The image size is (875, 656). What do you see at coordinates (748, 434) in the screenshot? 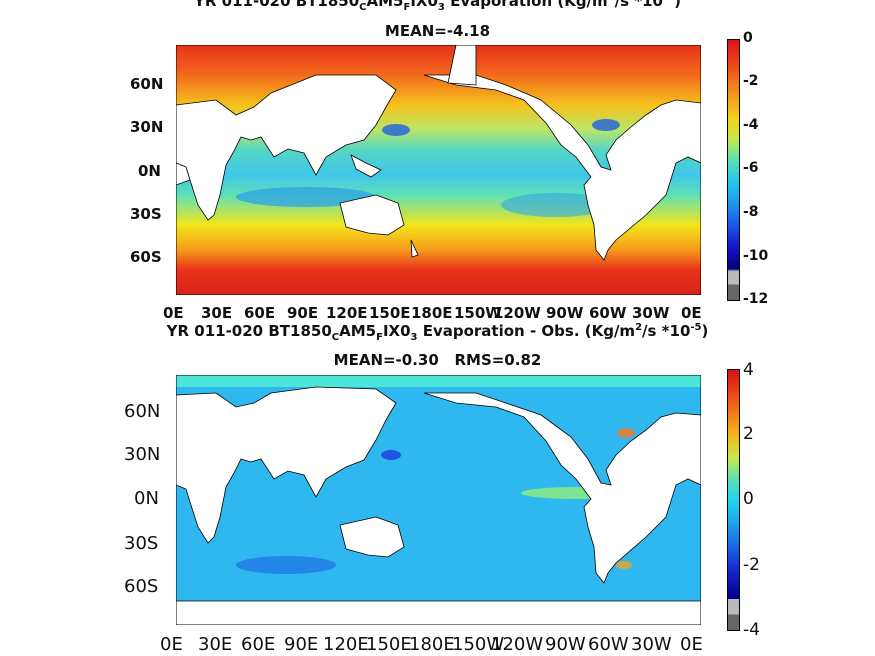
I see `colorbar-tick: 2` at bounding box center [748, 434].